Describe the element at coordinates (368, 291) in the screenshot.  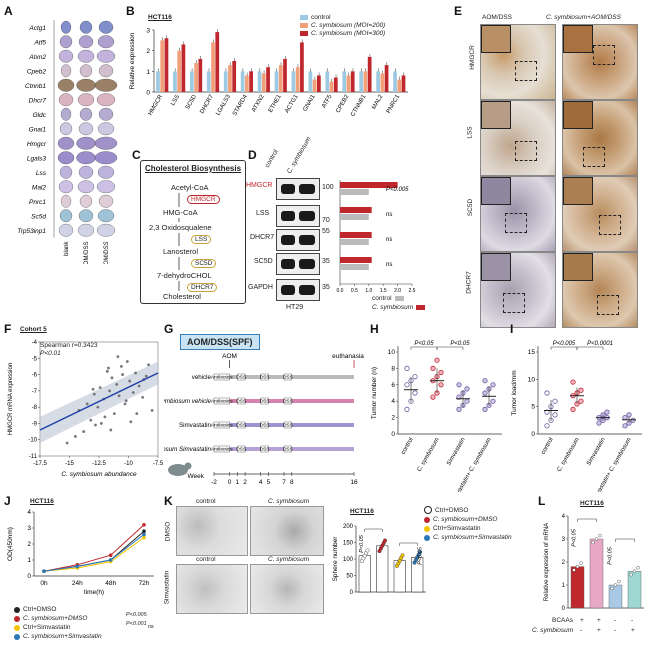
I see `x-tick-label: 1.0` at that location.